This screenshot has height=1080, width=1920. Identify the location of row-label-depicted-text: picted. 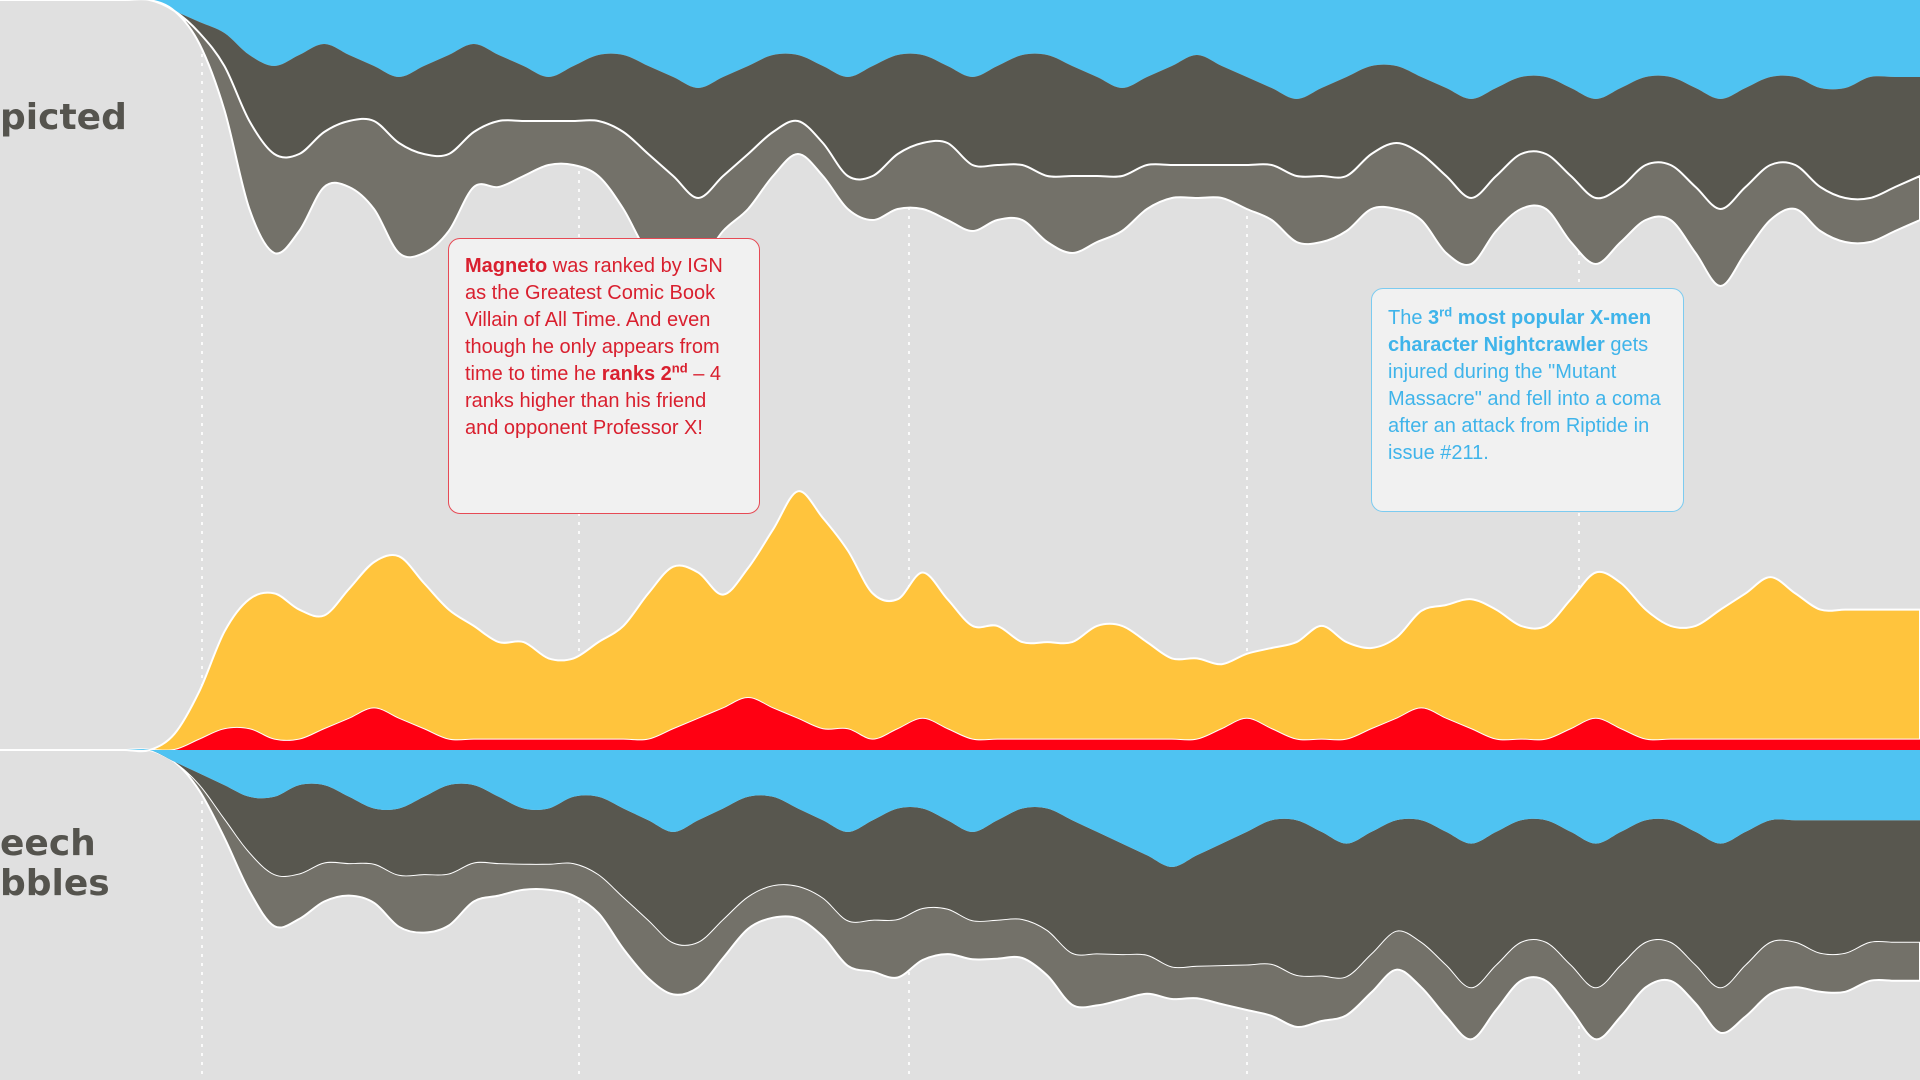
(63, 117).